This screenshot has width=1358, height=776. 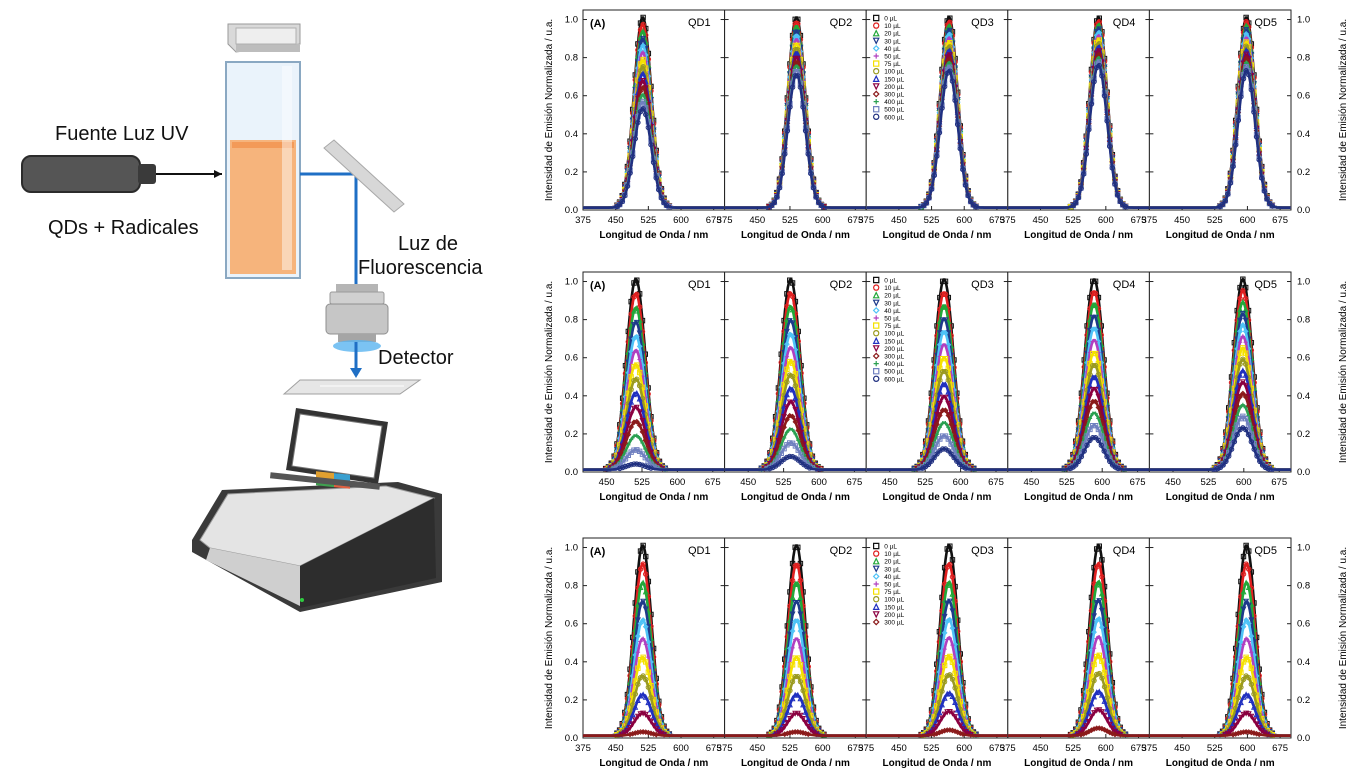 I want to click on y-tick-label-right: 0.8, so click(x=1303, y=58).